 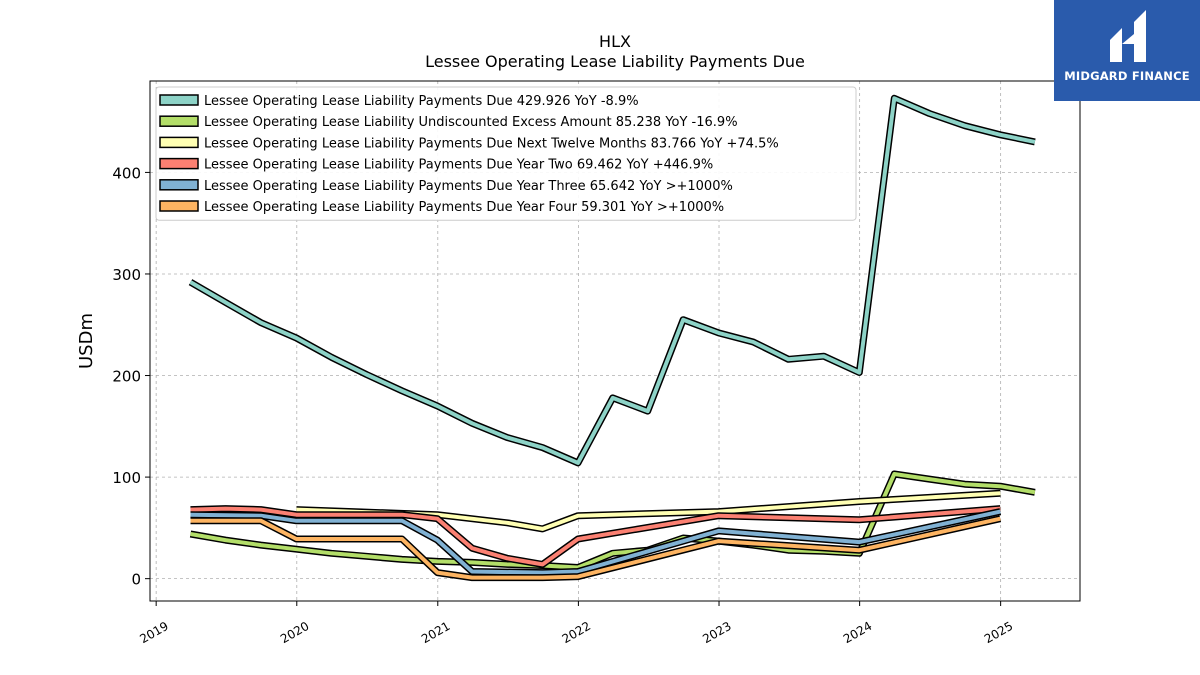 What do you see at coordinates (86, 341) in the screenshot?
I see `y-axis-label: USDm` at bounding box center [86, 341].